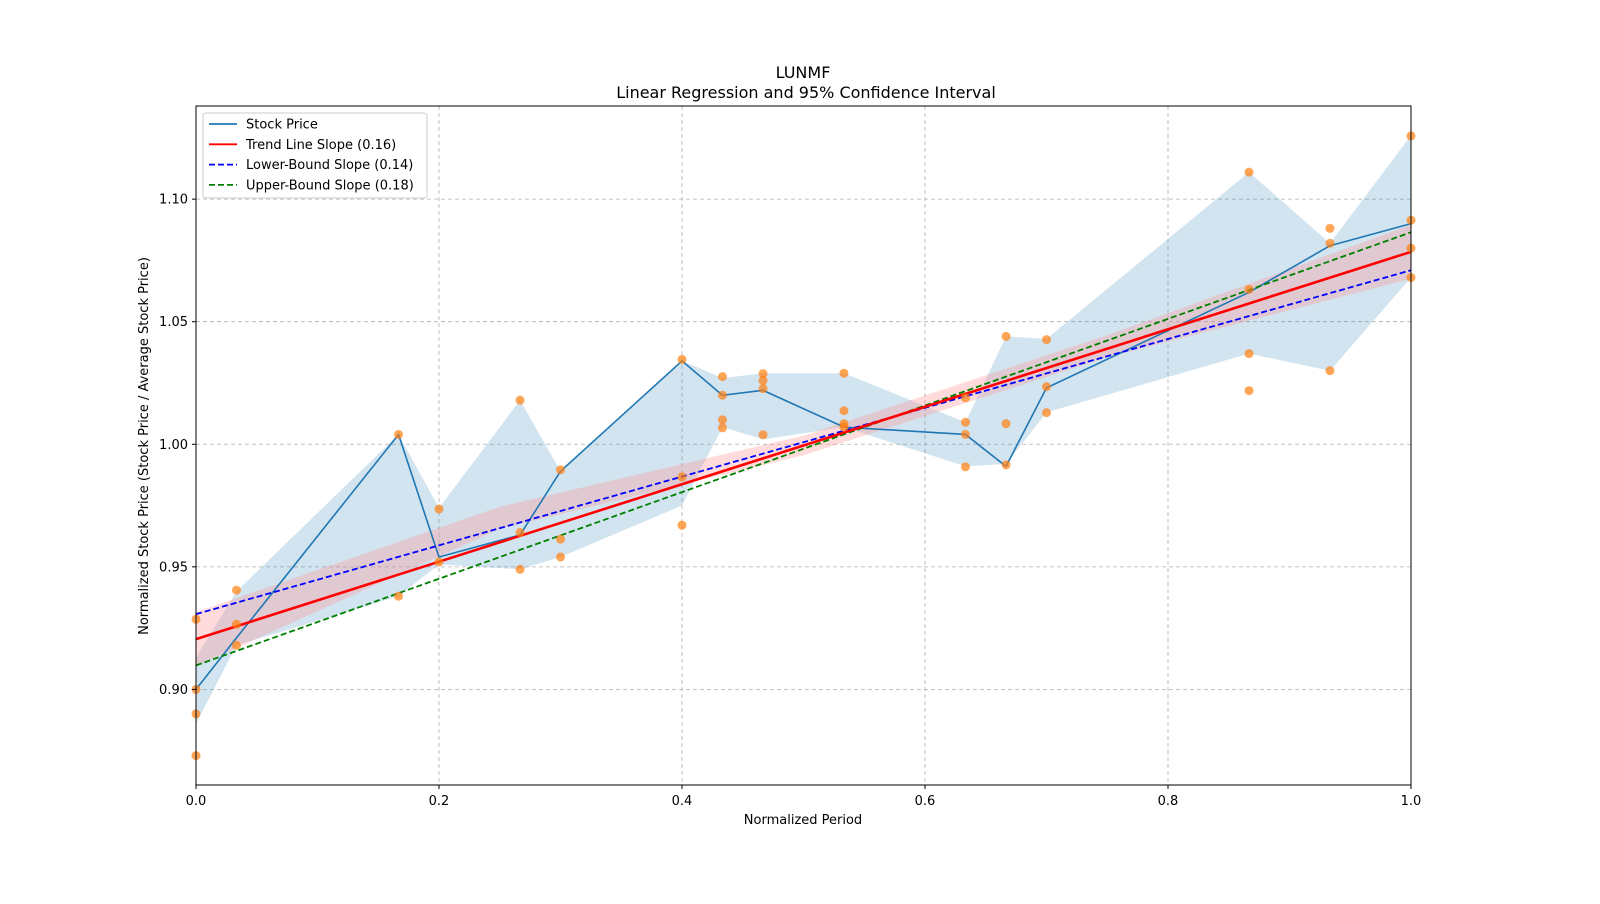 The width and height of the screenshot is (1600, 904). I want to click on chart-title: LUNMF, so click(803, 72).